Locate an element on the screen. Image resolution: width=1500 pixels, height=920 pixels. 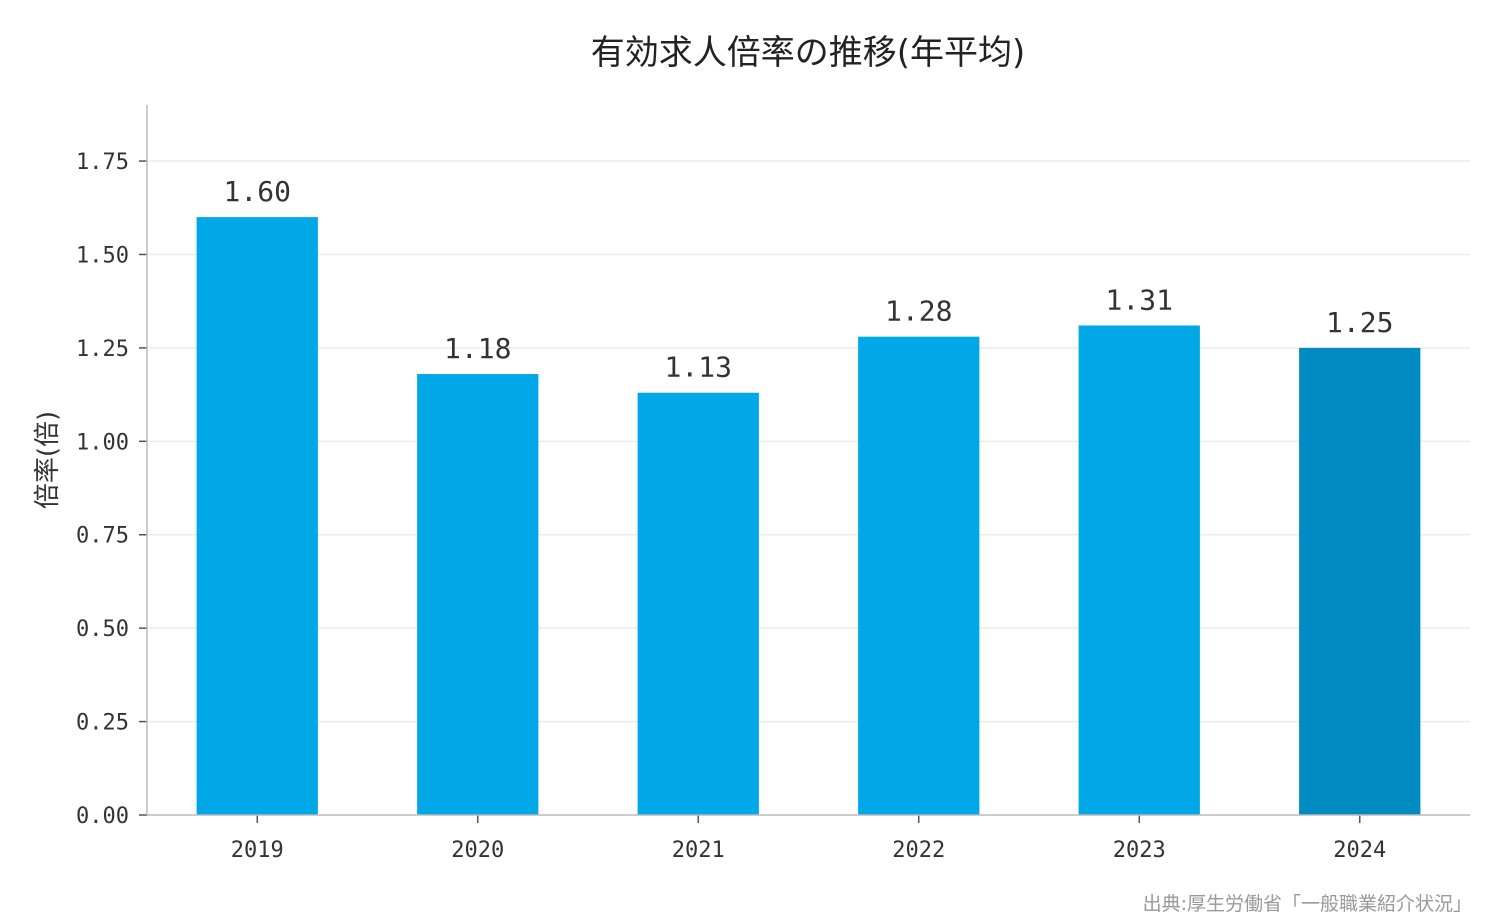
x-tick-label: 2020 is located at coordinates (477, 850).